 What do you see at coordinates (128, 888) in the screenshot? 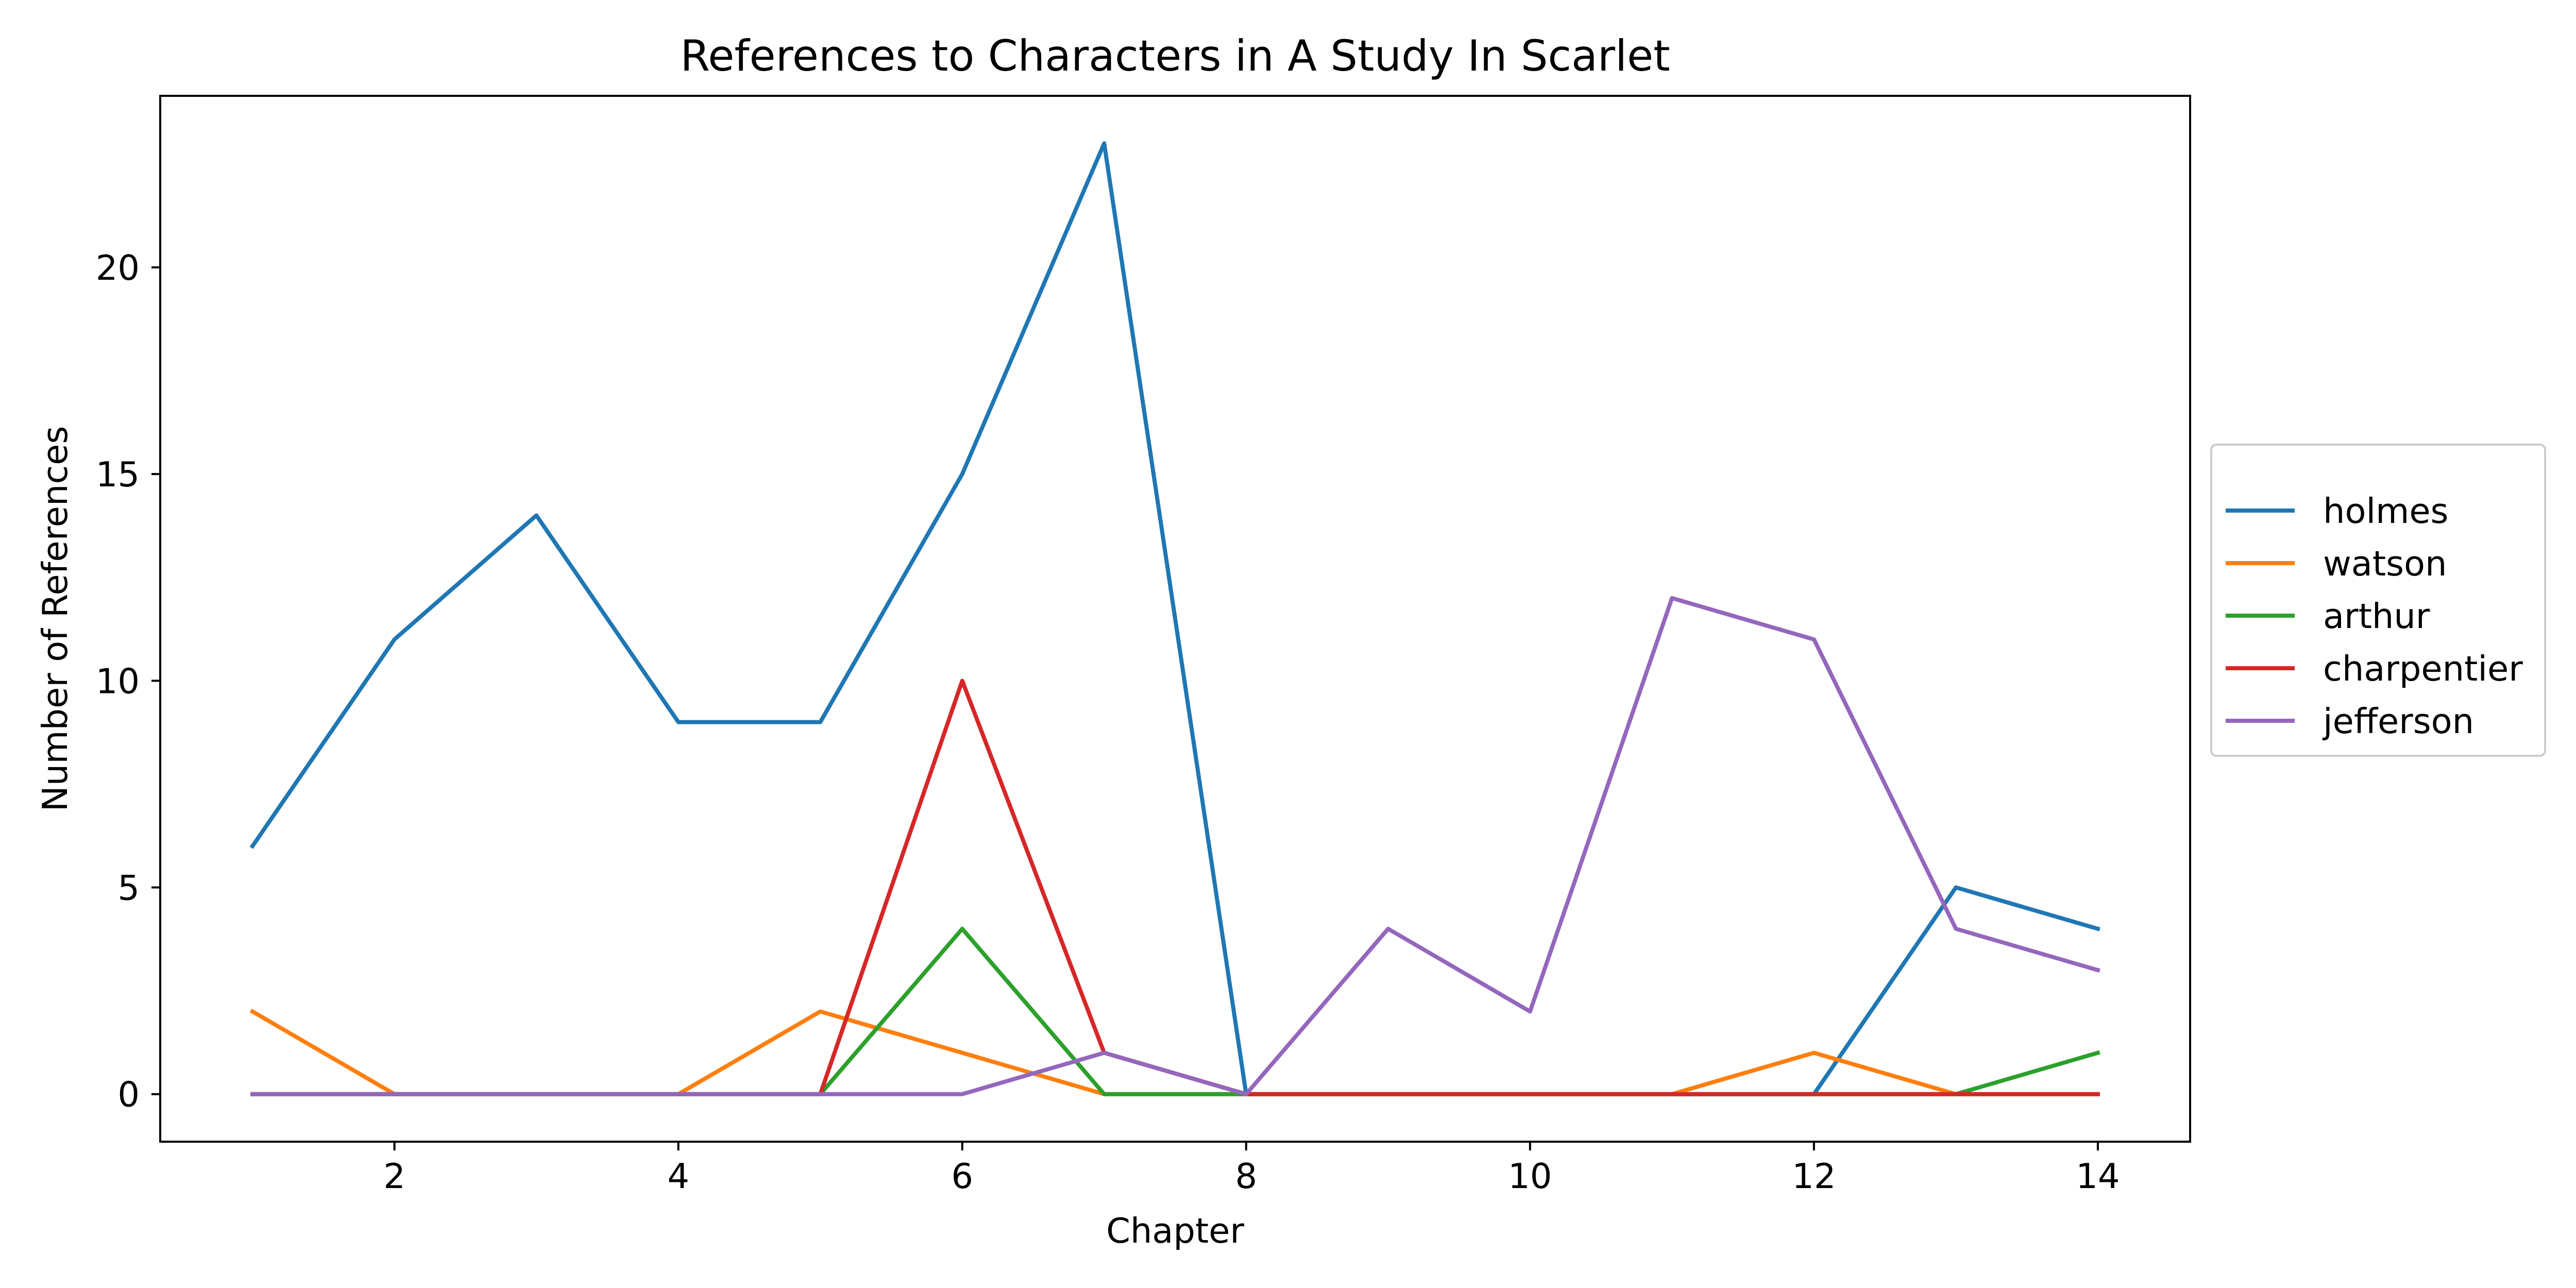
I see `y-tick-label: 5` at bounding box center [128, 888].